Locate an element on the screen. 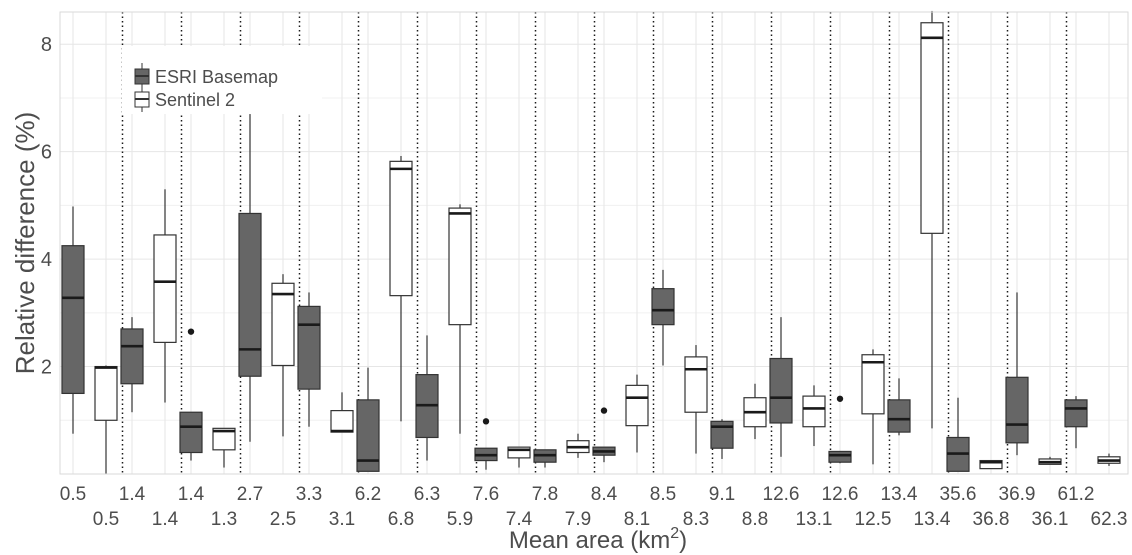 This screenshot has width=1132, height=555. x-tick-label-sentinel: 36.1 is located at coordinates (1050, 519).